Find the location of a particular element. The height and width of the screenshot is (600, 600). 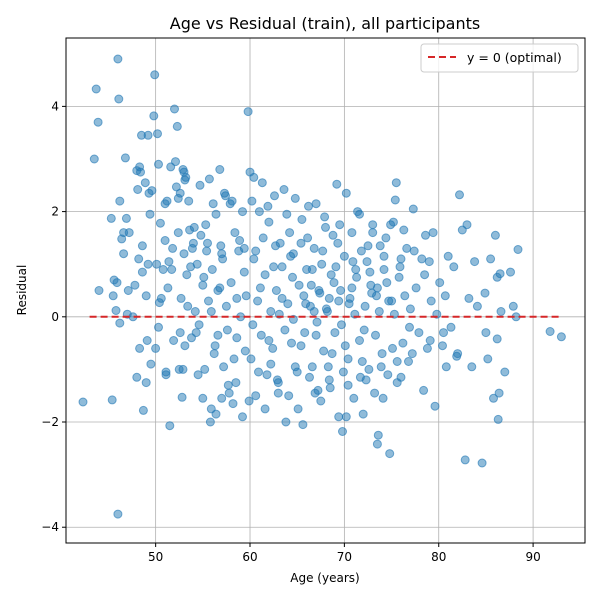

y-axis-label: Residual is located at coordinates (22, 290).